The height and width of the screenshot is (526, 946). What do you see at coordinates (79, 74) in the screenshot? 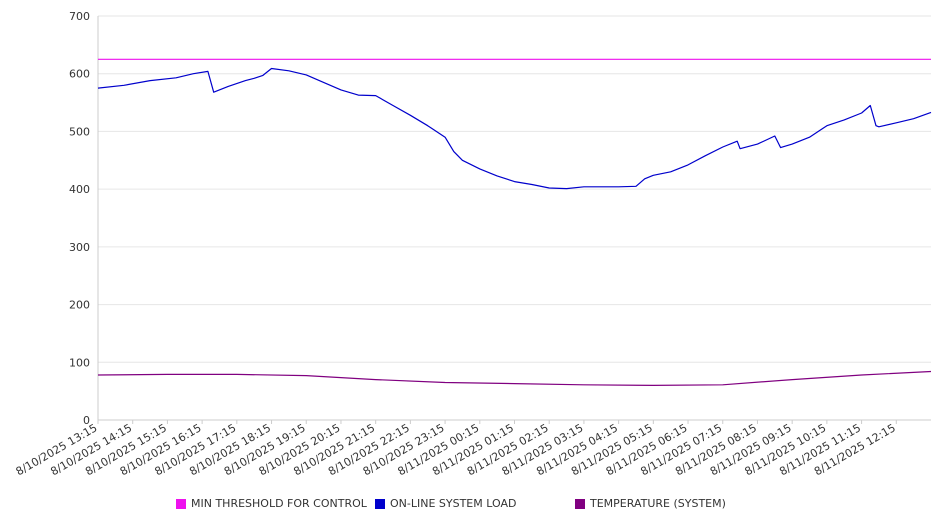
I see `y-tick-label: 600` at bounding box center [79, 74].